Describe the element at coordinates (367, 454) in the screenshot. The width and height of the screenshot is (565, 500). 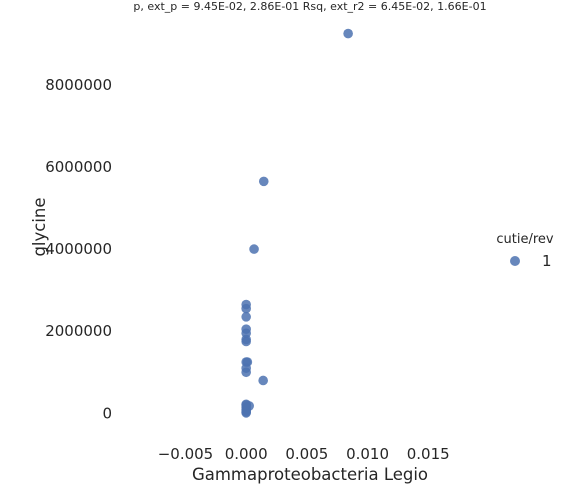
I see `x-tick-label: 0.010` at that location.